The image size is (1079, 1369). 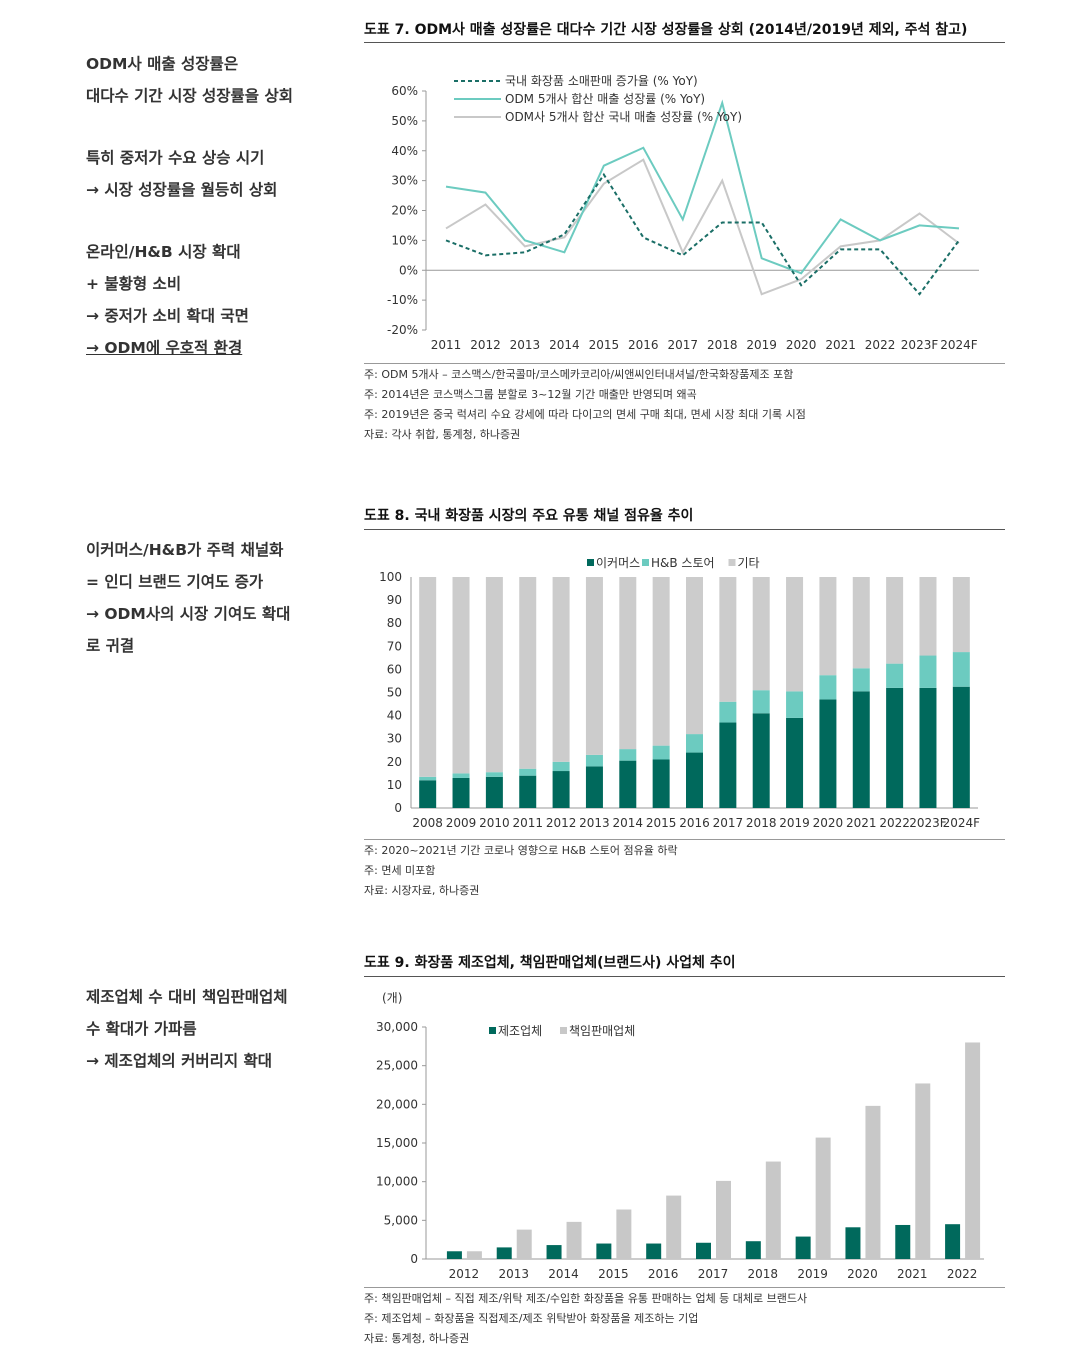 What do you see at coordinates (141, 1029) in the screenshot?
I see `summary-line: 수 확대가 가파름` at bounding box center [141, 1029].